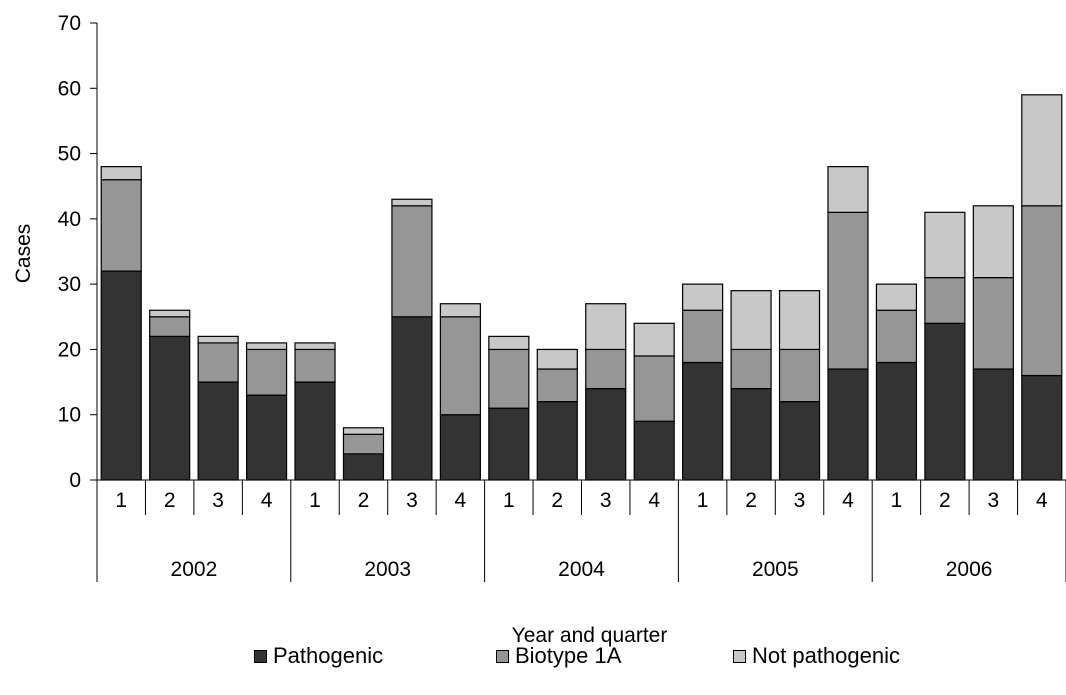 Image resolution: width=1066 pixels, height=695 pixels. Describe the element at coordinates (590, 635) in the screenshot. I see `x-axis-title: Year and quarter` at that location.